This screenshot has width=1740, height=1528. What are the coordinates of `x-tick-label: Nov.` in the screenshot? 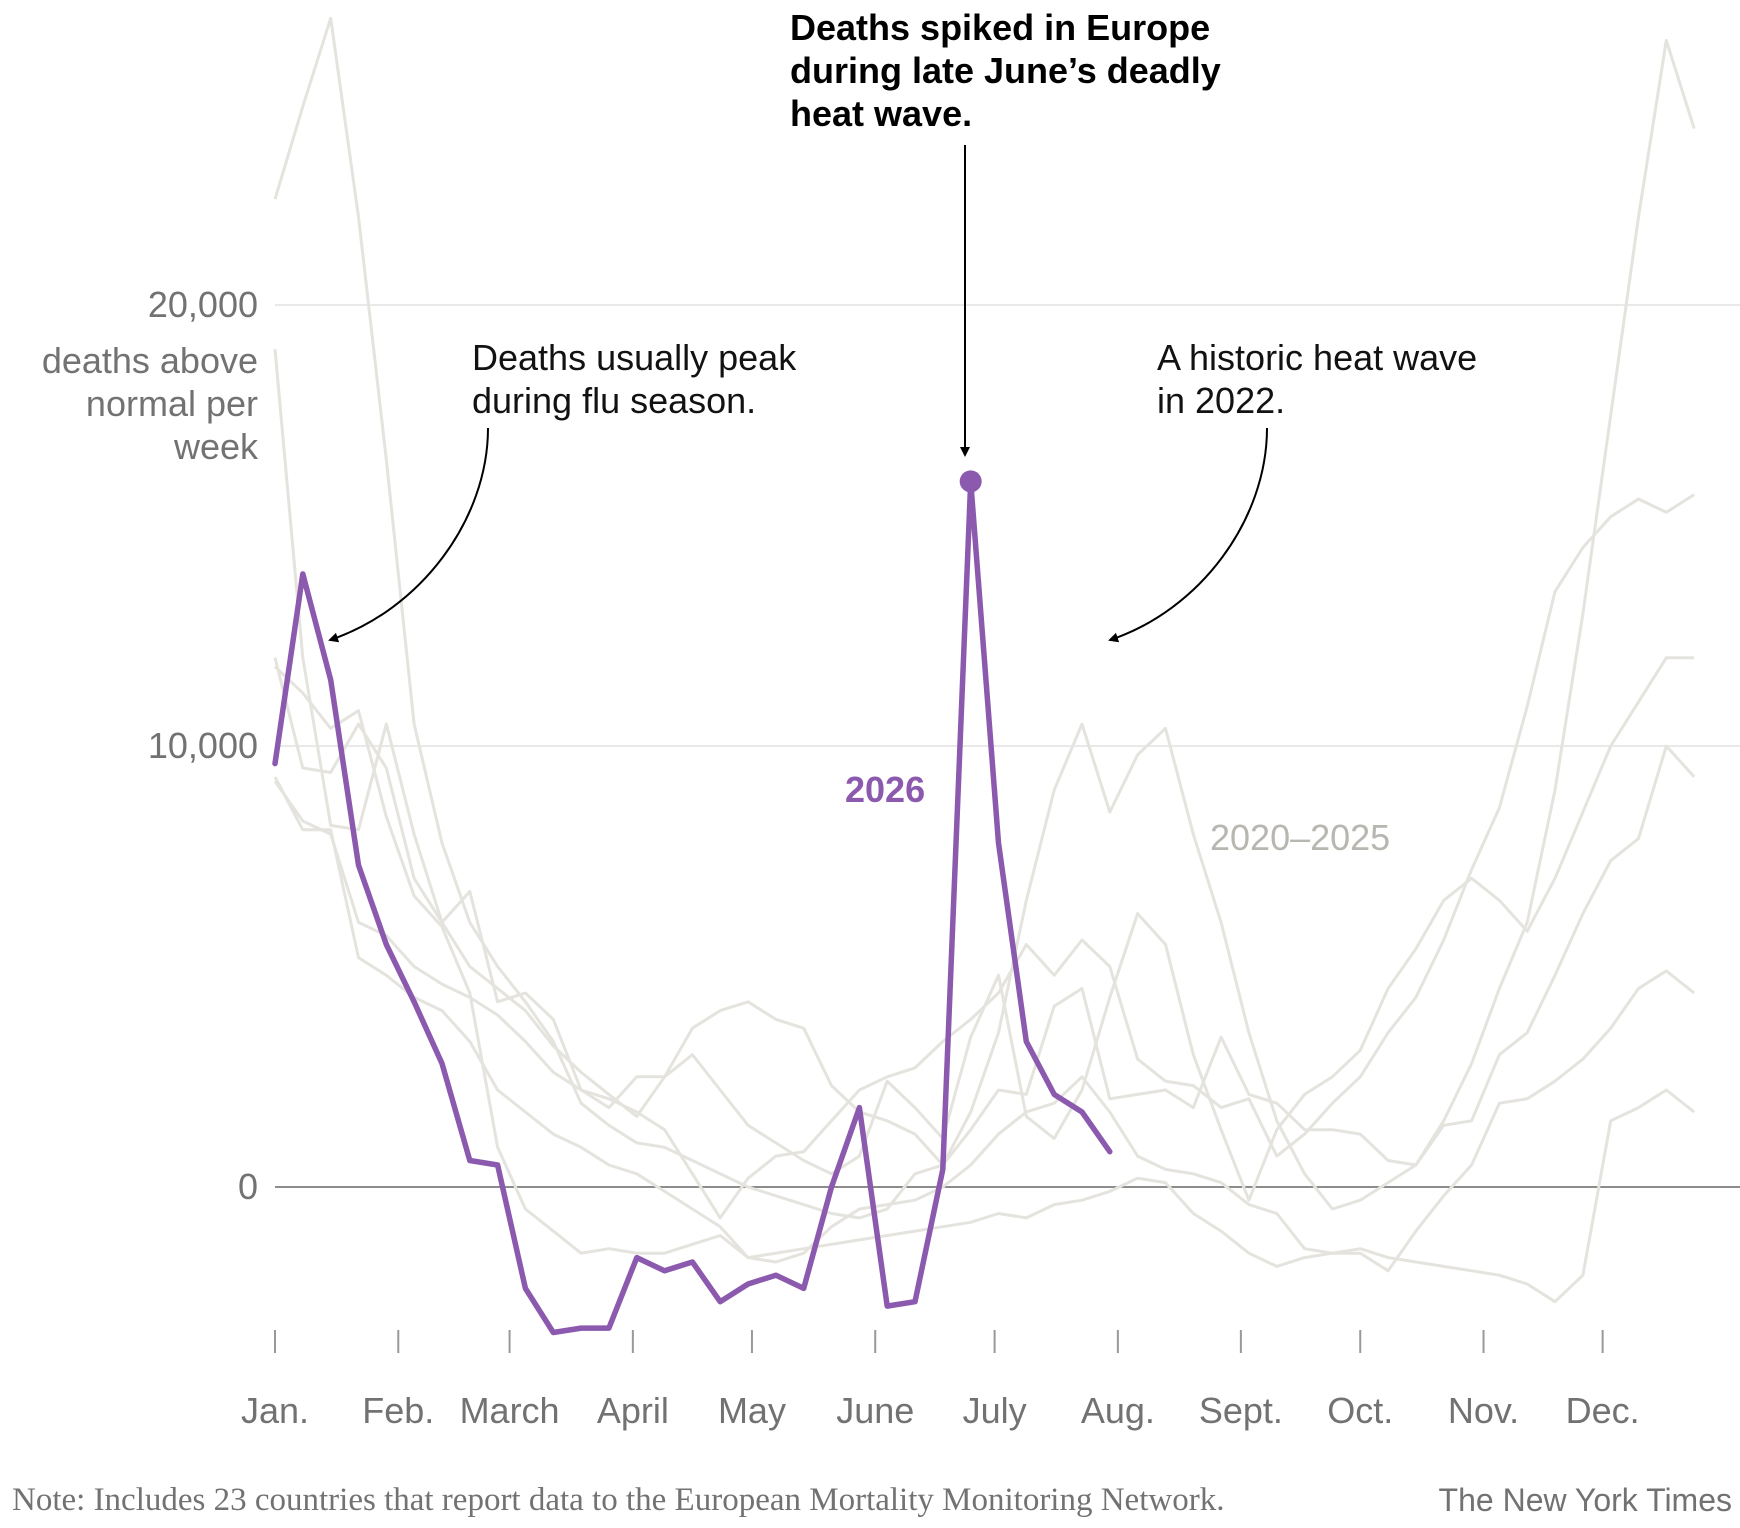 It's located at (1483, 1410).